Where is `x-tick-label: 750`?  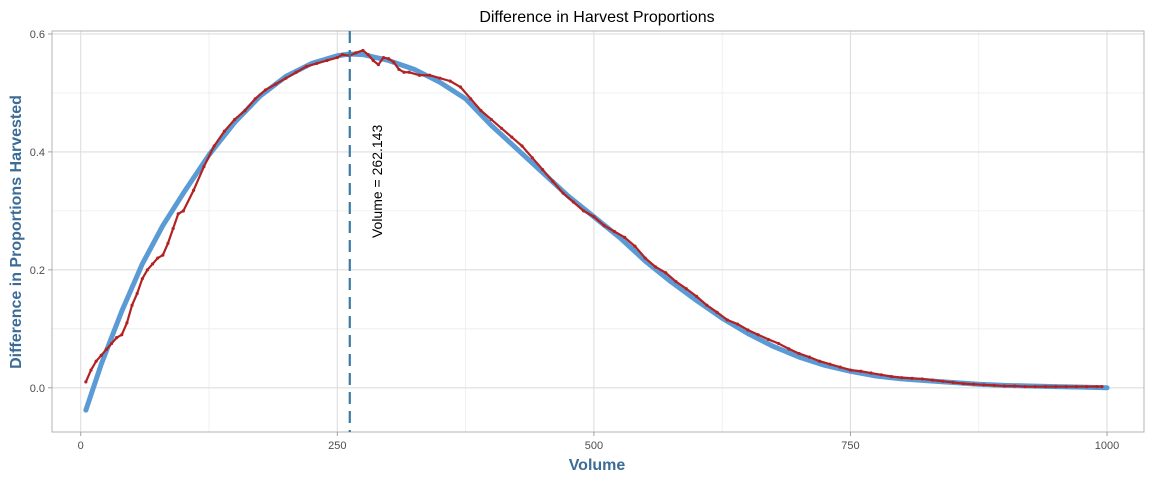 x-tick-label: 750 is located at coordinates (850, 446).